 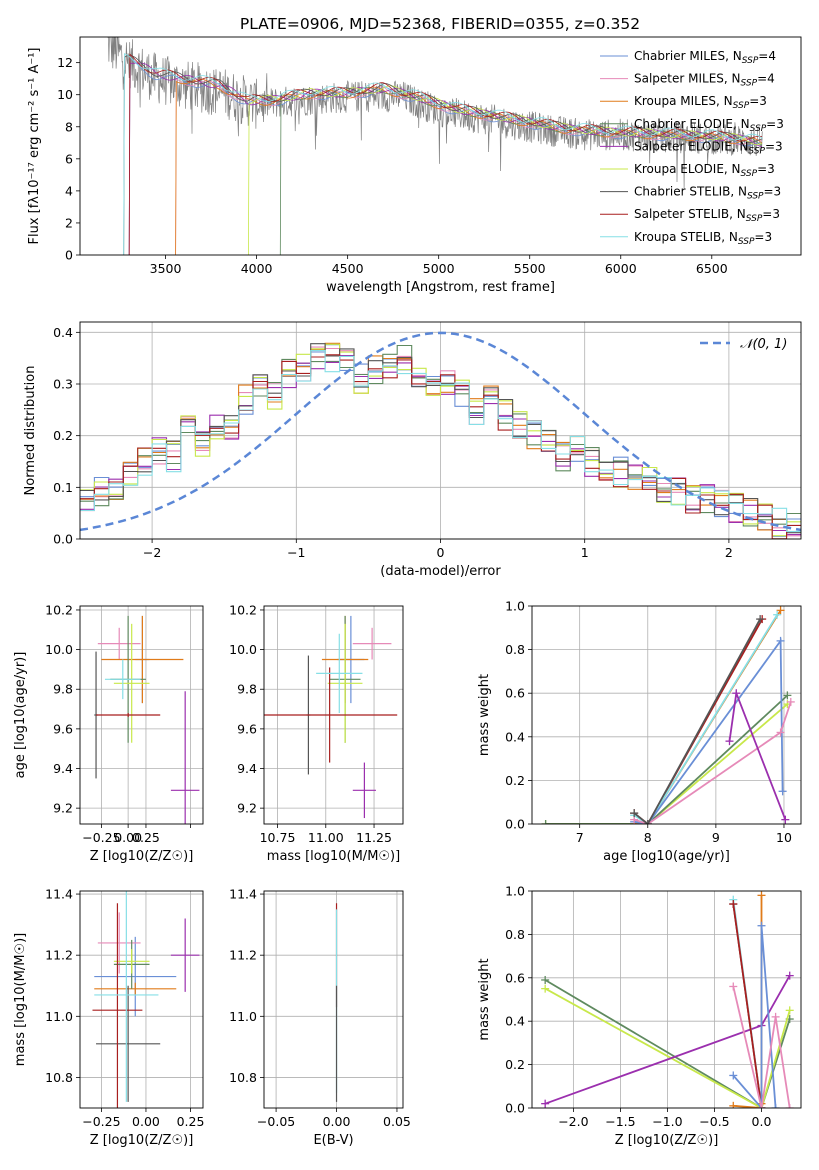 I want to click on legend-entry-salpeter-stelib: Salpeter STELIB, NSSP=3, so click(x=707, y=215).